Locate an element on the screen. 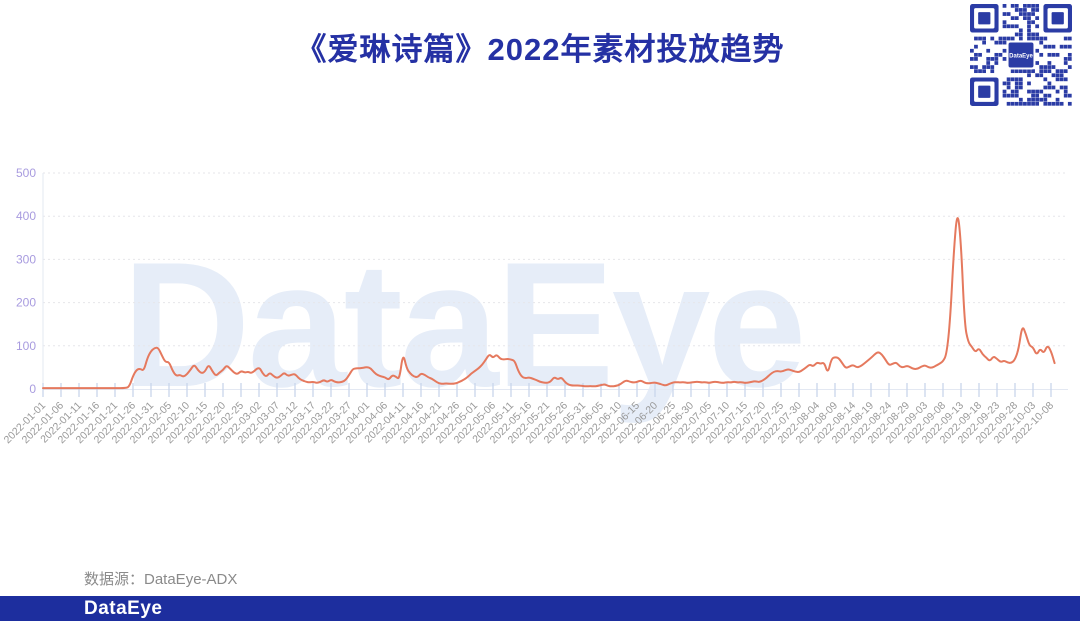  qr-center-logo is located at coordinates (1021, 55).